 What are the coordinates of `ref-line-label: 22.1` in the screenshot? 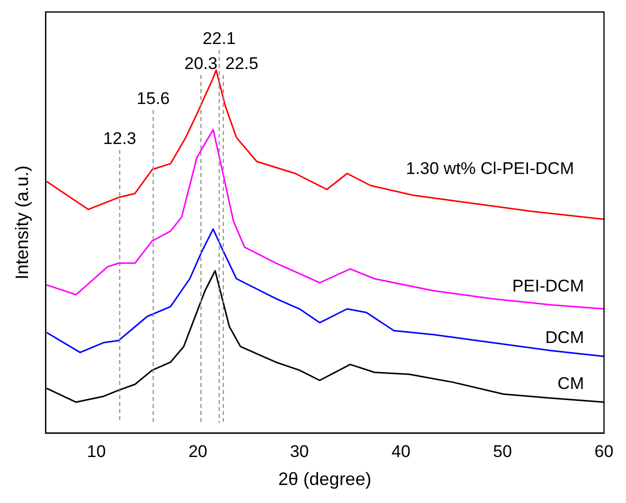 It's located at (219, 38).